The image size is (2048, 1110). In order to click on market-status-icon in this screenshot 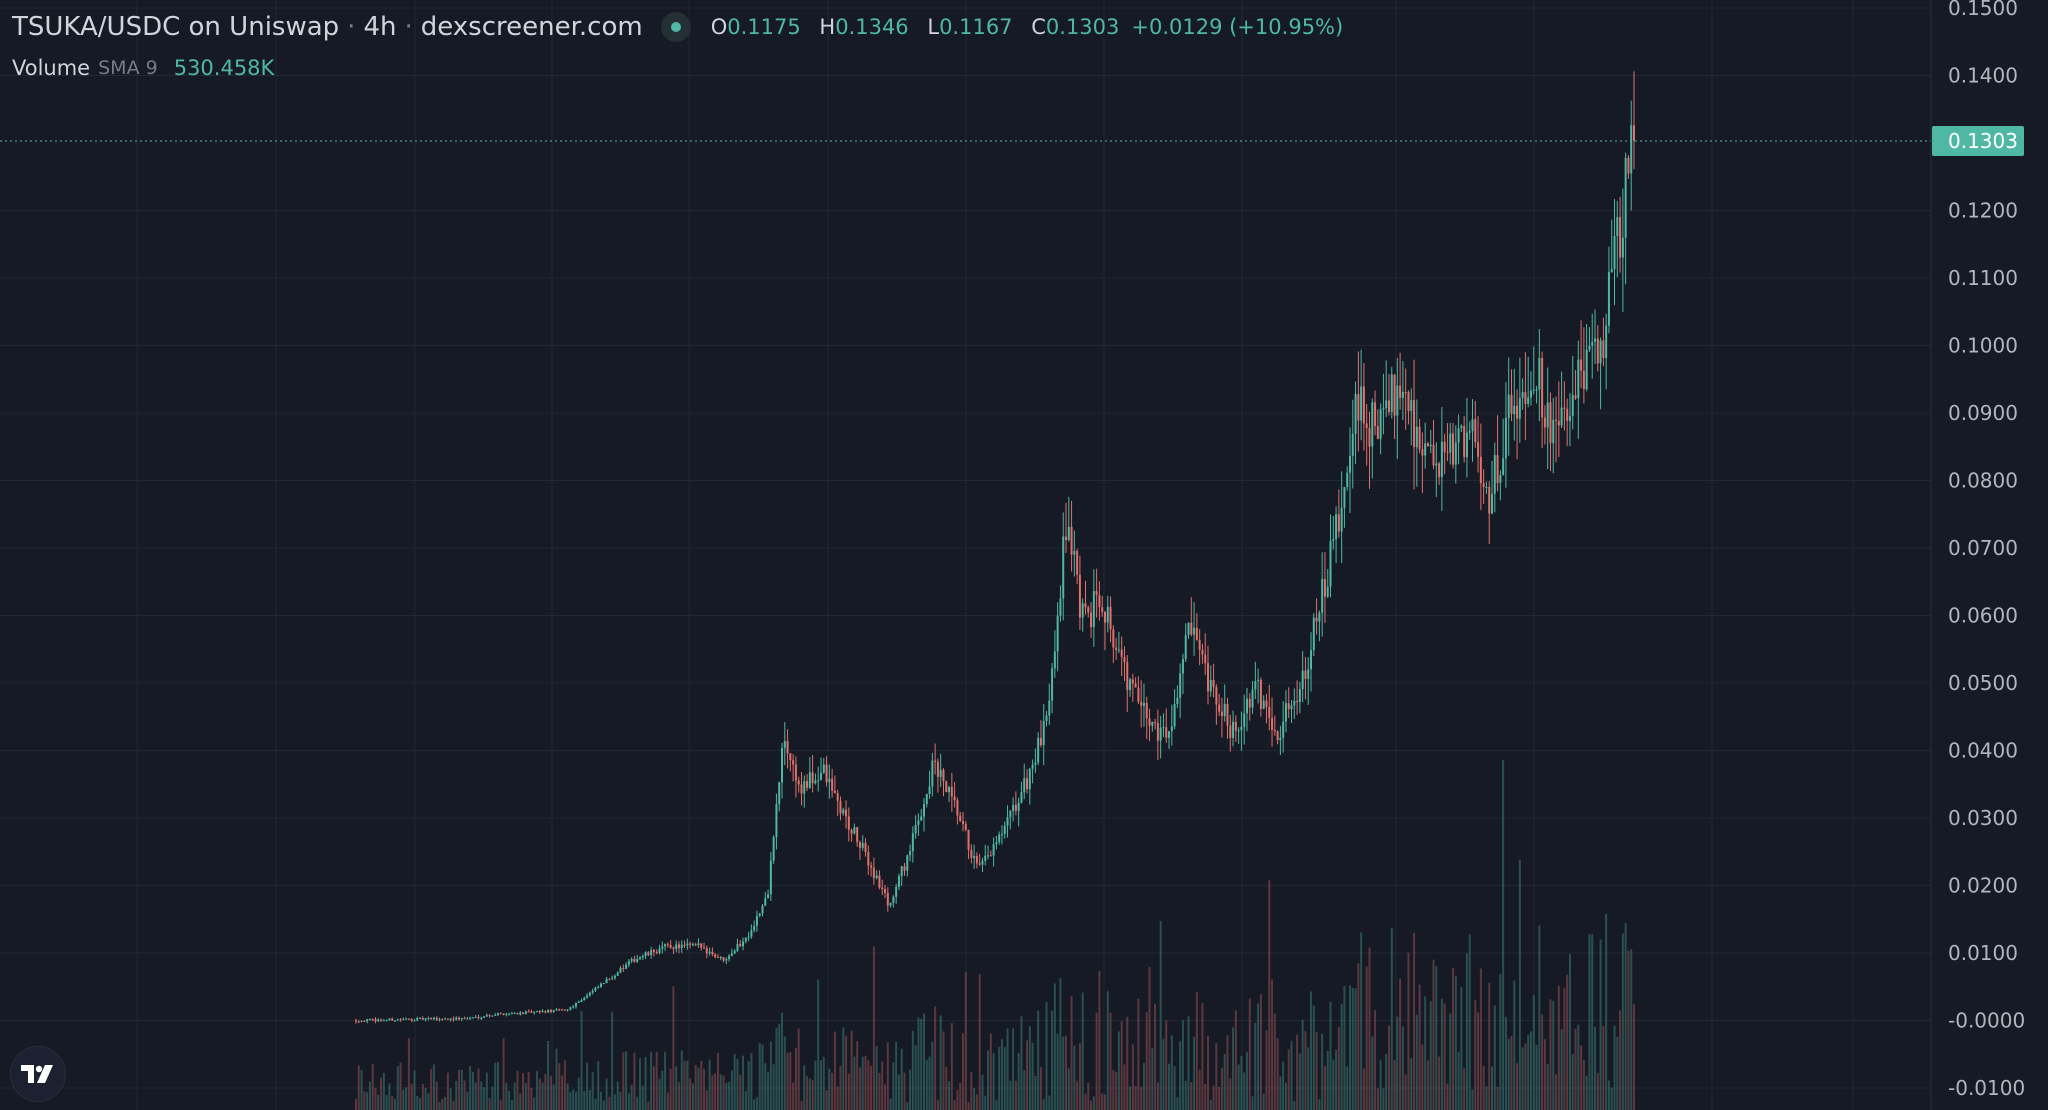, I will do `click(675, 27)`.